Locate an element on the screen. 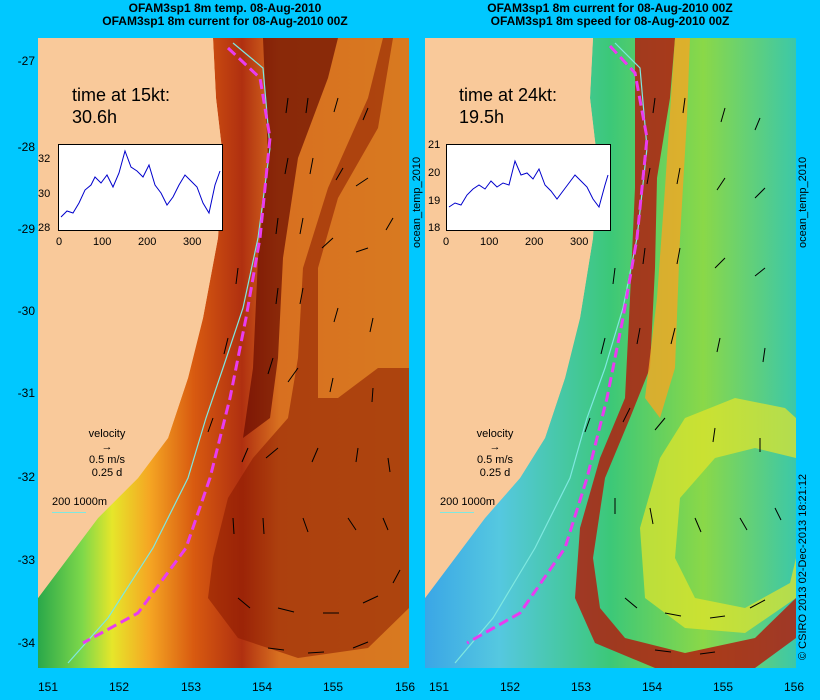 Image resolution: width=820 pixels, height=700 pixels. left-xtick-153: 153 is located at coordinates (191, 687).